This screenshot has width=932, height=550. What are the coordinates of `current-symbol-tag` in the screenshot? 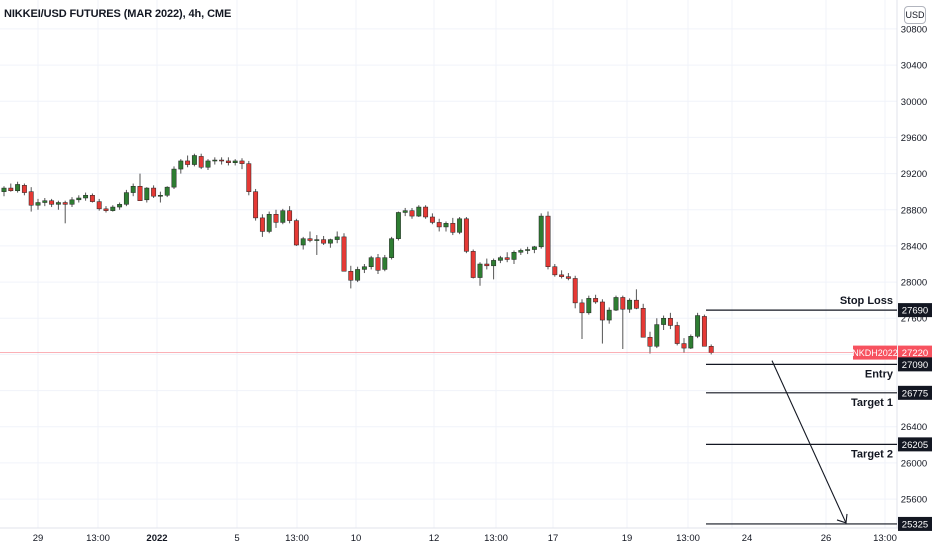 It's located at (875, 352).